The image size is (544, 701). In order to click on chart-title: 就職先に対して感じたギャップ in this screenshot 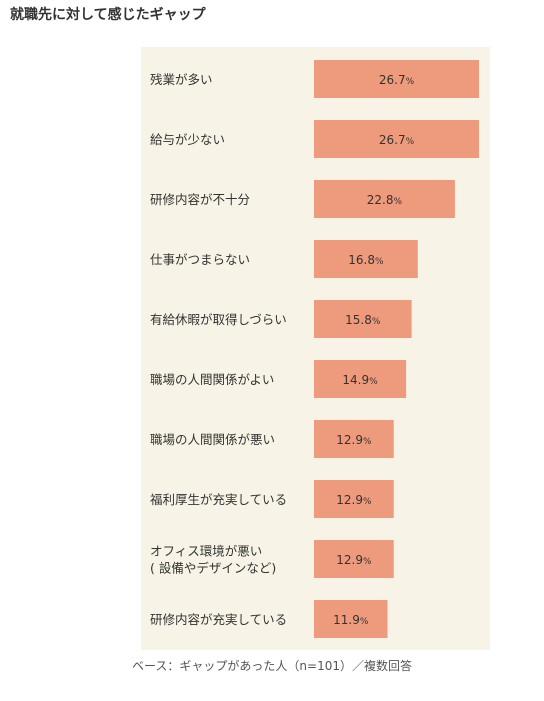, I will do `click(108, 15)`.